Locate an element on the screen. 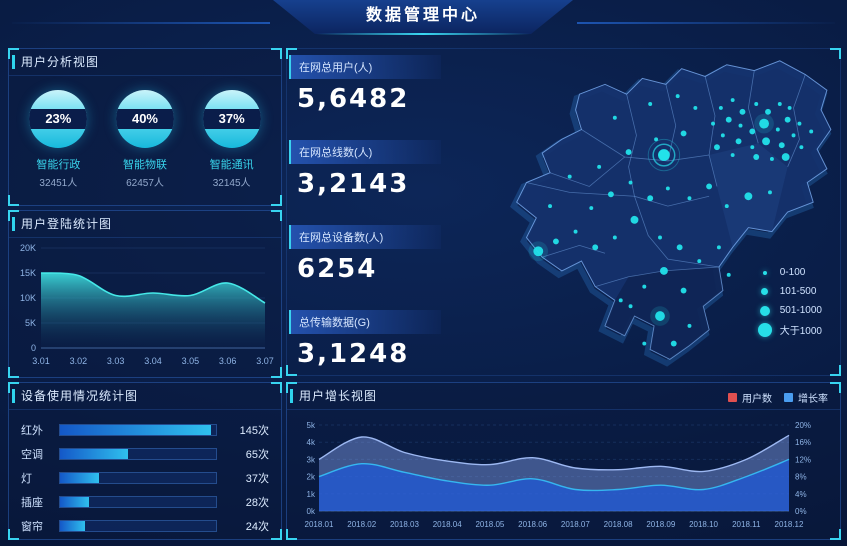  device-row: 插座 28次 is located at coordinates (145, 502).